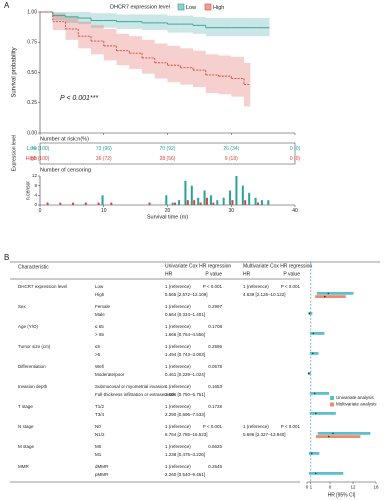 The image size is (385, 500). Describe the element at coordinates (33, 386) in the screenshot. I see `table-cell: Invasion depth` at that location.